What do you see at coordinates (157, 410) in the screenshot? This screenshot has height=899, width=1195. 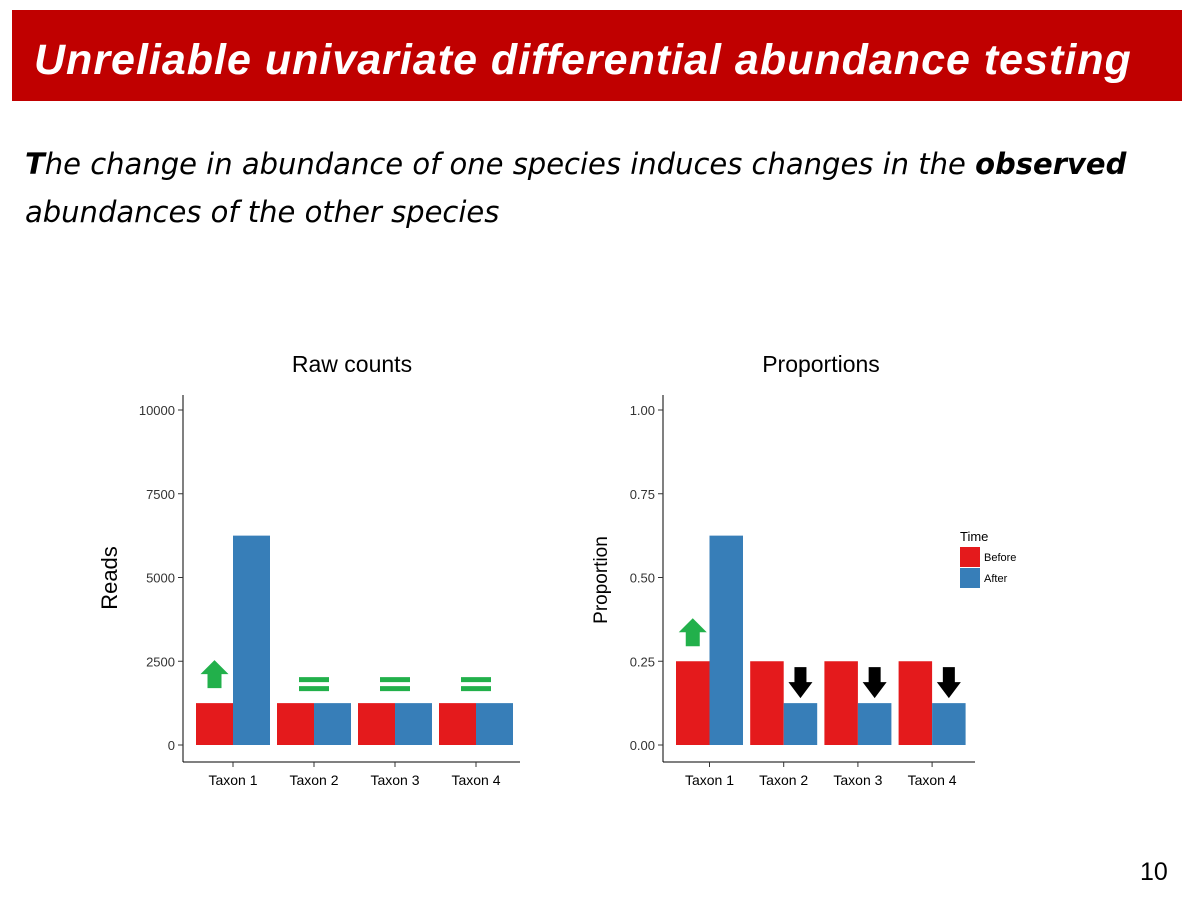 I see `y-tick-label: 10000` at bounding box center [157, 410].